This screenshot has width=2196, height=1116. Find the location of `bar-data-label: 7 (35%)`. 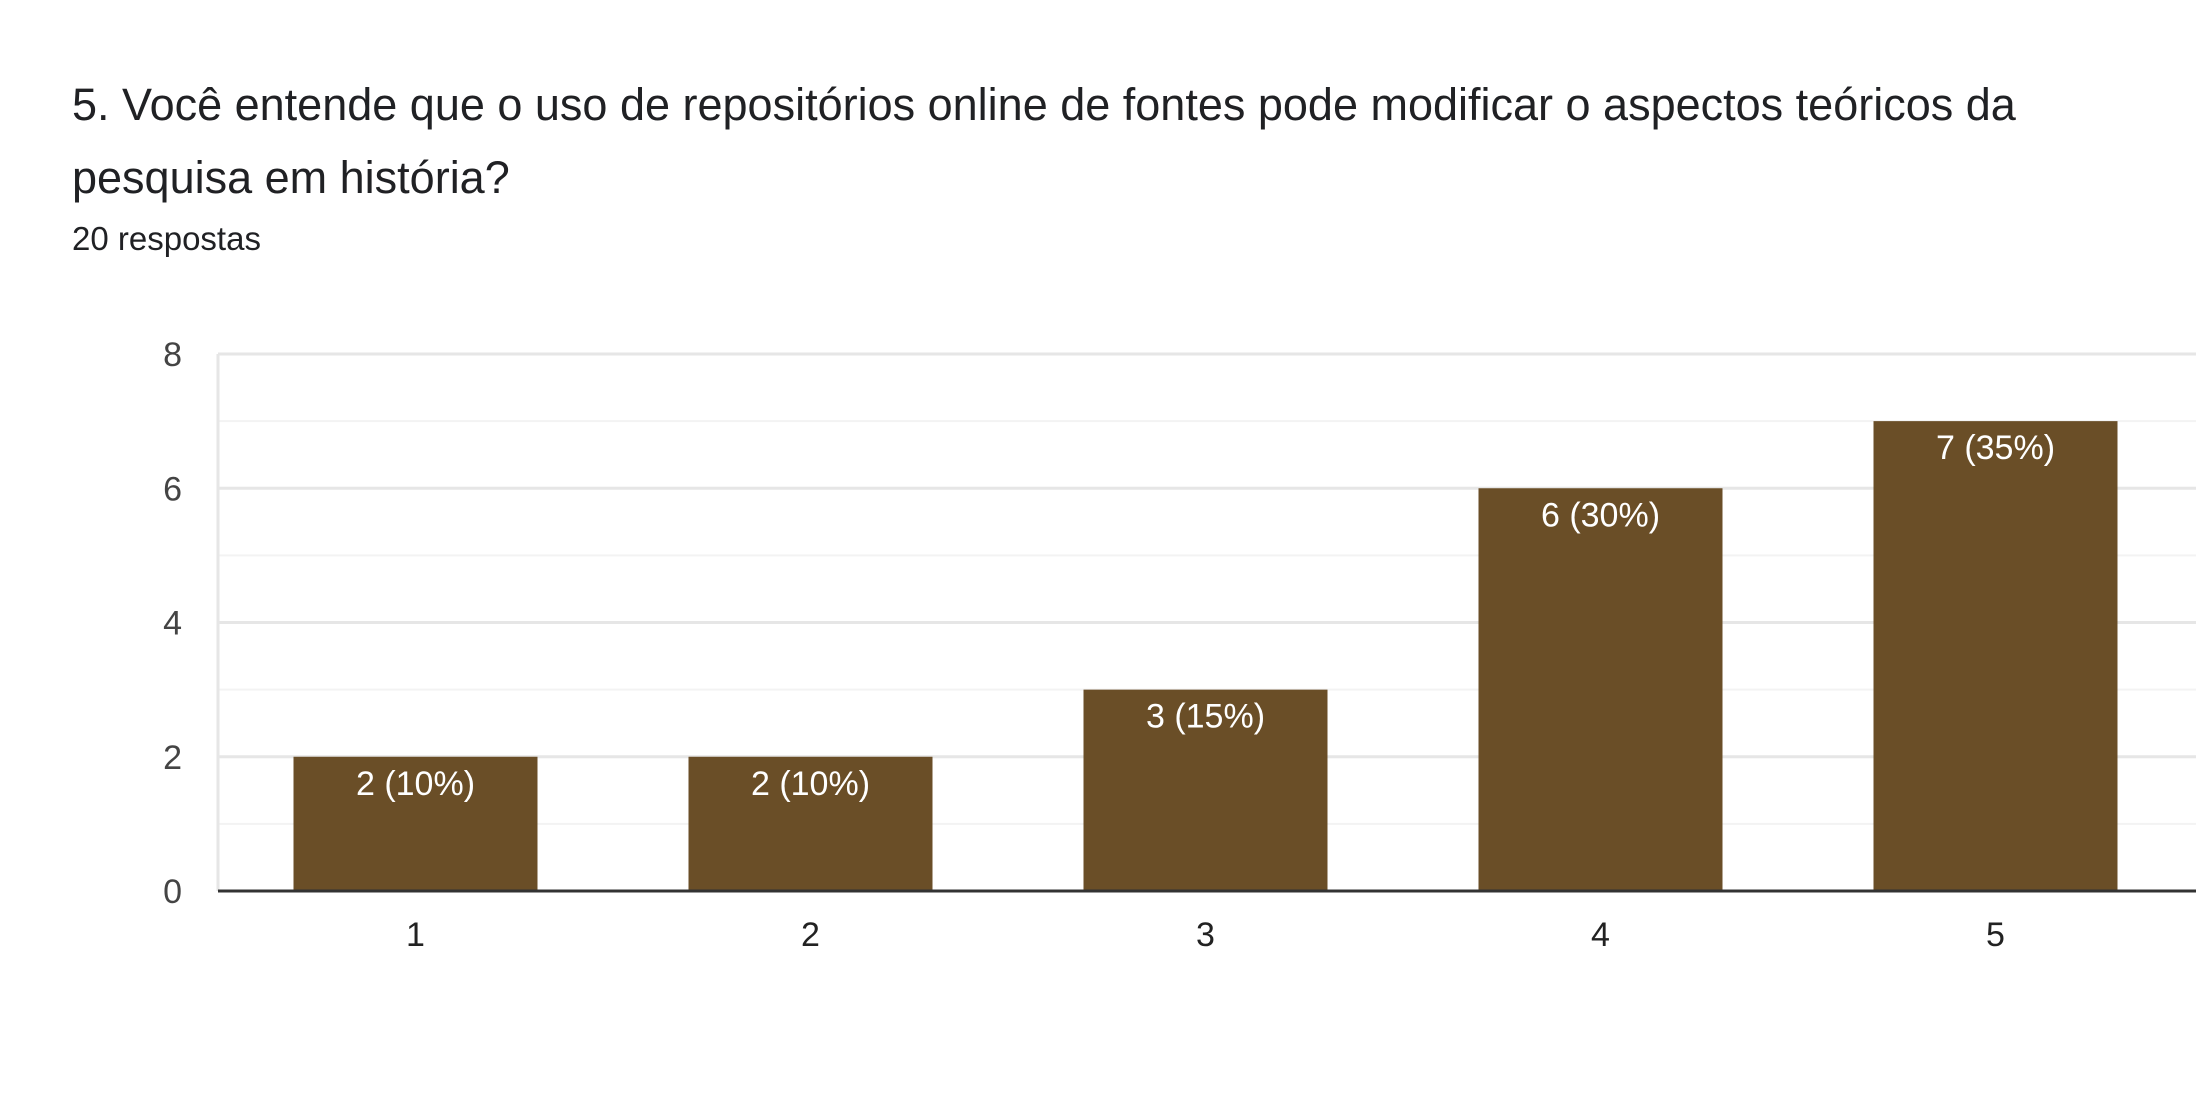

bar-data-label: 7 (35%) is located at coordinates (1995, 448).